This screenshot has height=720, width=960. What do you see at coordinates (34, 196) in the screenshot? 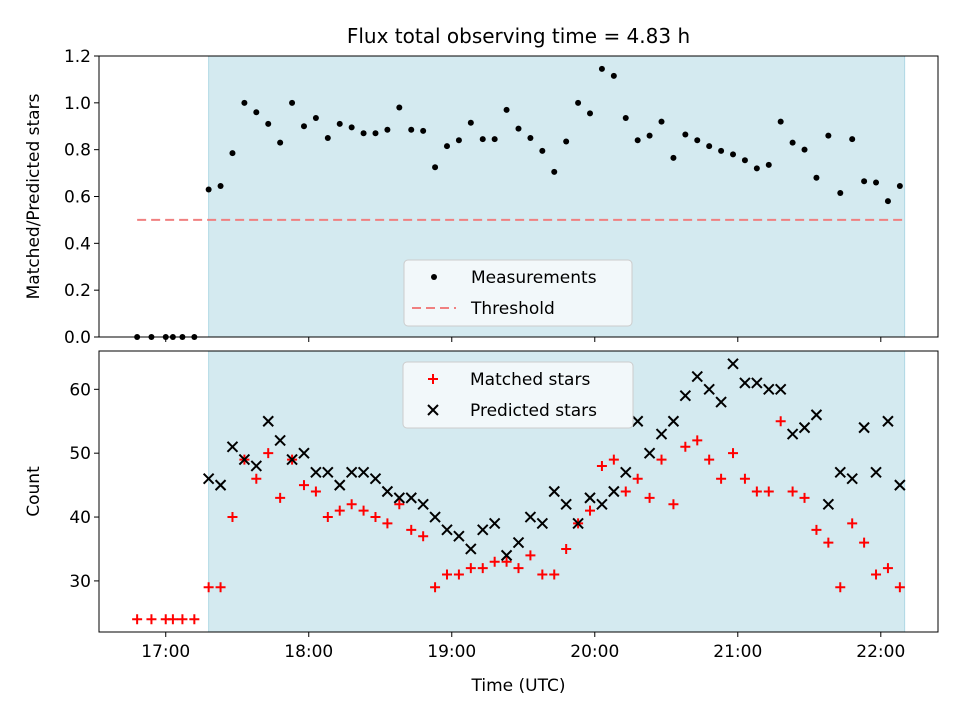
I see `y-axis-label: Matched/Predicted stars` at bounding box center [34, 196].